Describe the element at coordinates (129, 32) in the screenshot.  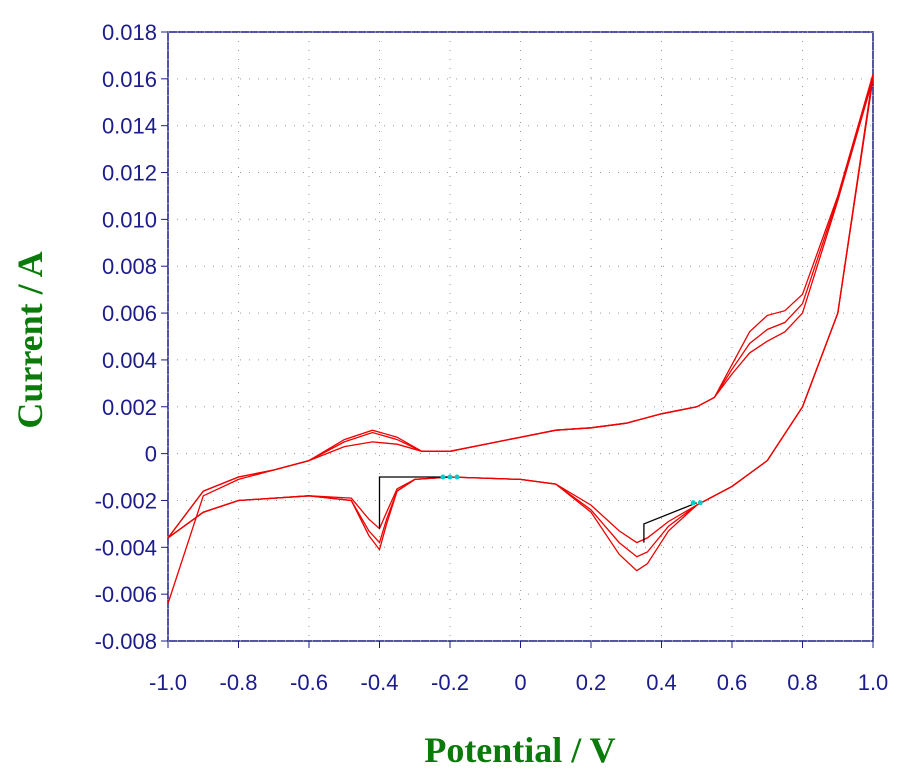
I see `y-tick-label: 0.018` at that location.